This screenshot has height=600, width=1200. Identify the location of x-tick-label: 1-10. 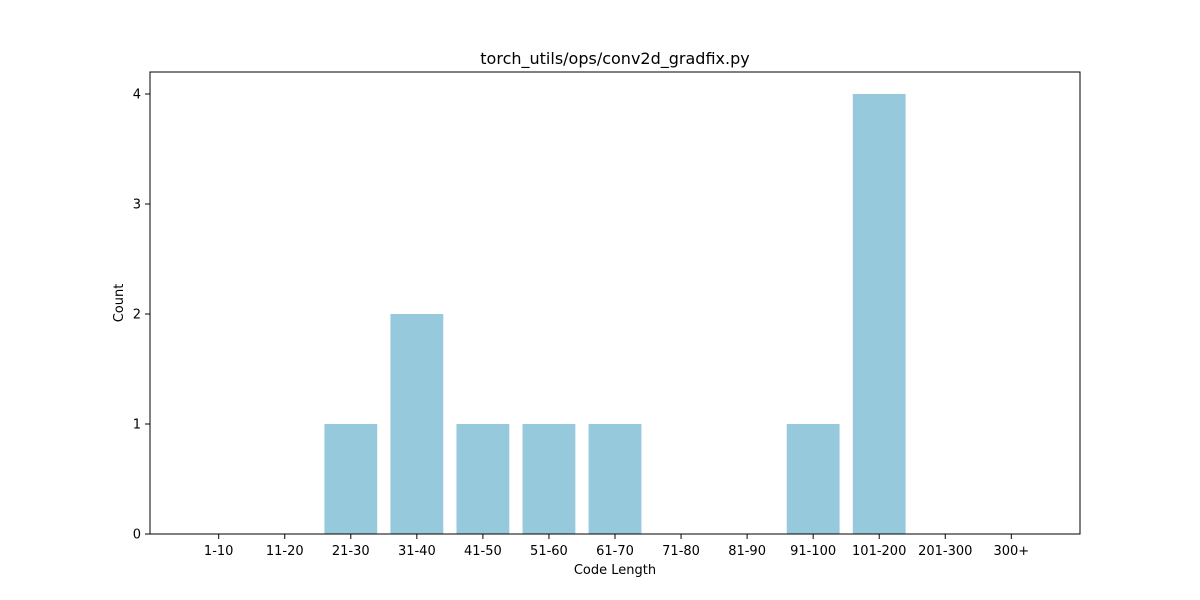
(219, 551).